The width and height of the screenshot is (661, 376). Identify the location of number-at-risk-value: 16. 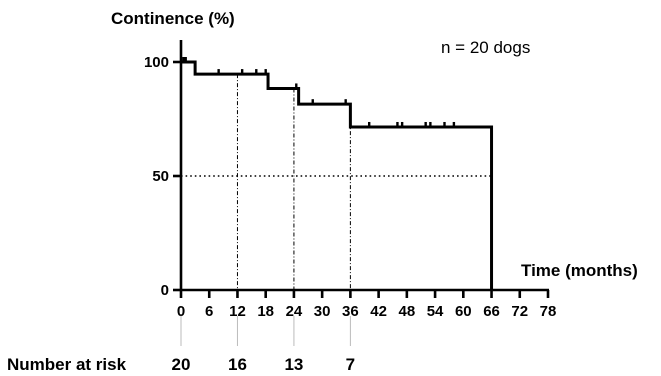
(237, 364).